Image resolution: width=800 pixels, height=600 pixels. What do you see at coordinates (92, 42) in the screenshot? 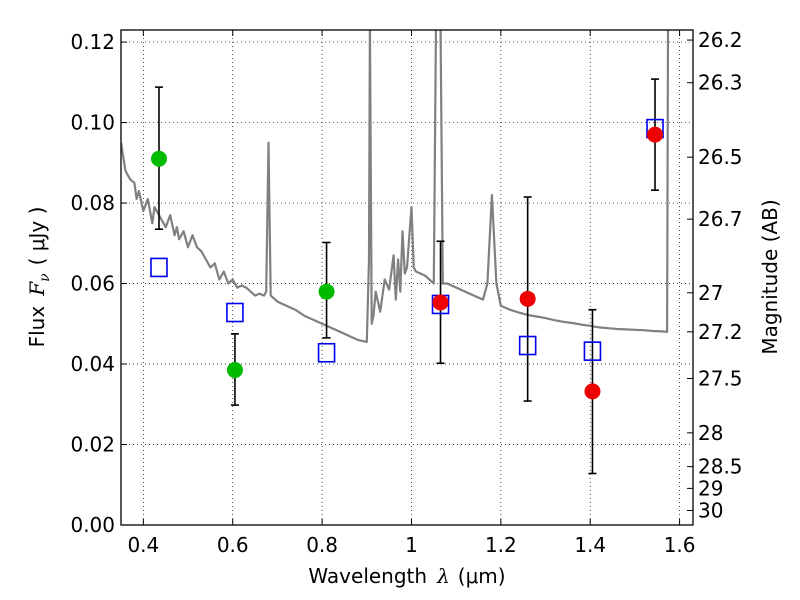
I see `y-tick-label: 0.12` at bounding box center [92, 42].